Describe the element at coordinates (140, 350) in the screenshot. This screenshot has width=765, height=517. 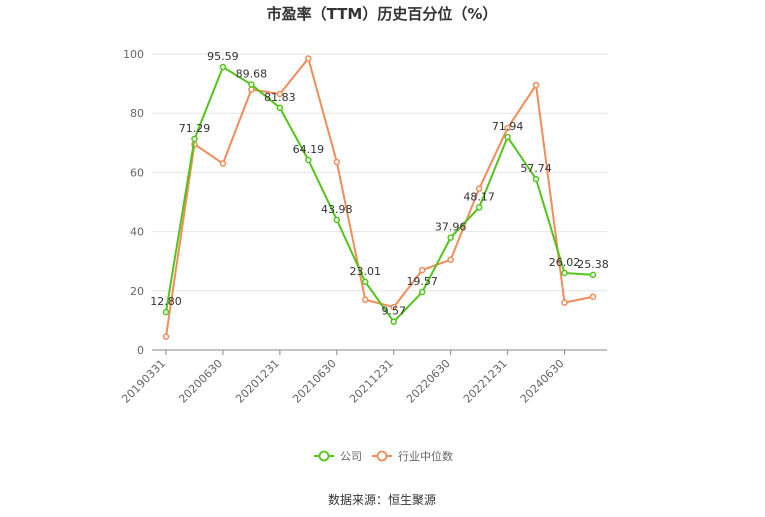
I see `y-tick-label: 0` at that location.